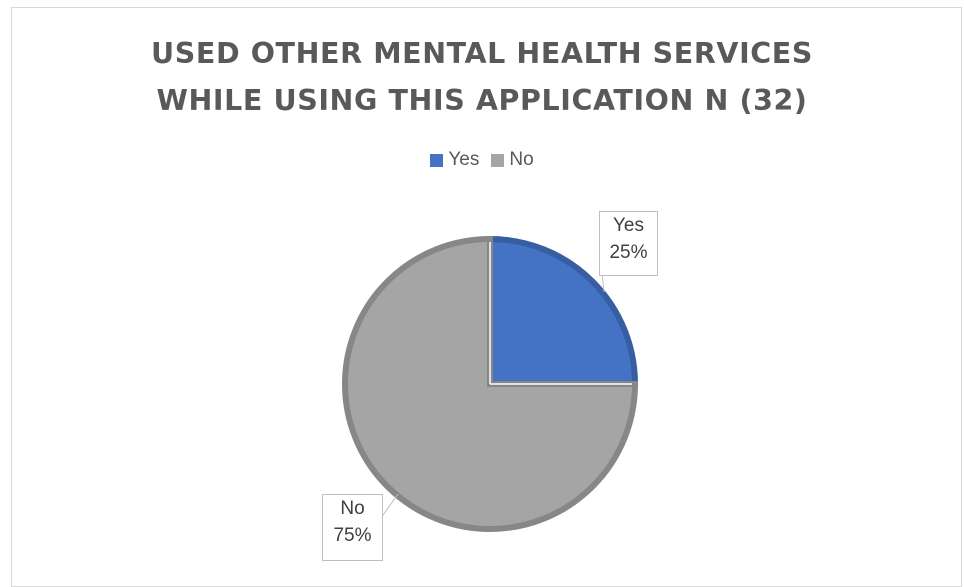 The image size is (964, 587). Describe the element at coordinates (628, 225) in the screenshot. I see `data-label-yes-name: Yes` at that location.